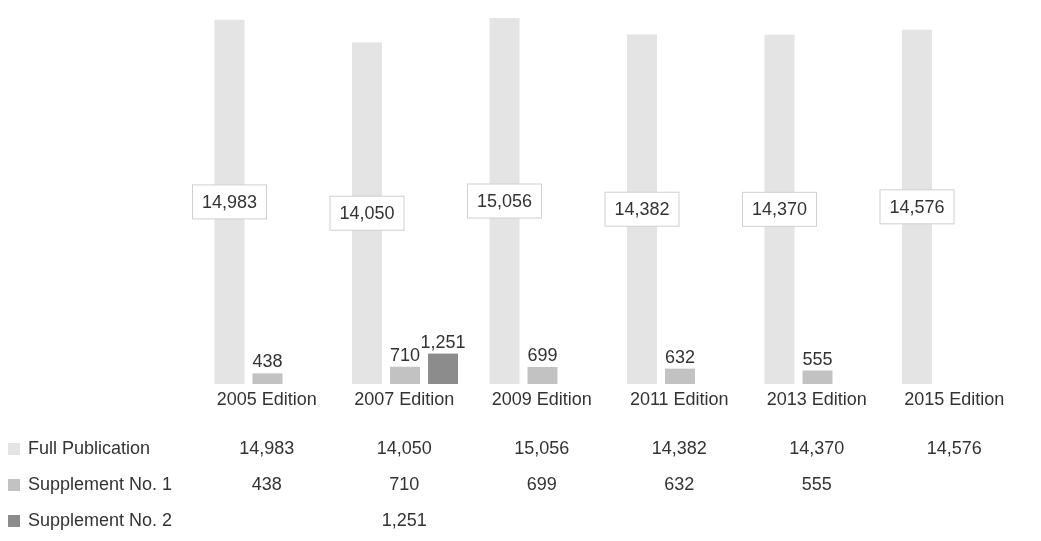 This screenshot has height=541, width=1041. Describe the element at coordinates (404, 520) in the screenshot. I see `text: 1,251` at that location.